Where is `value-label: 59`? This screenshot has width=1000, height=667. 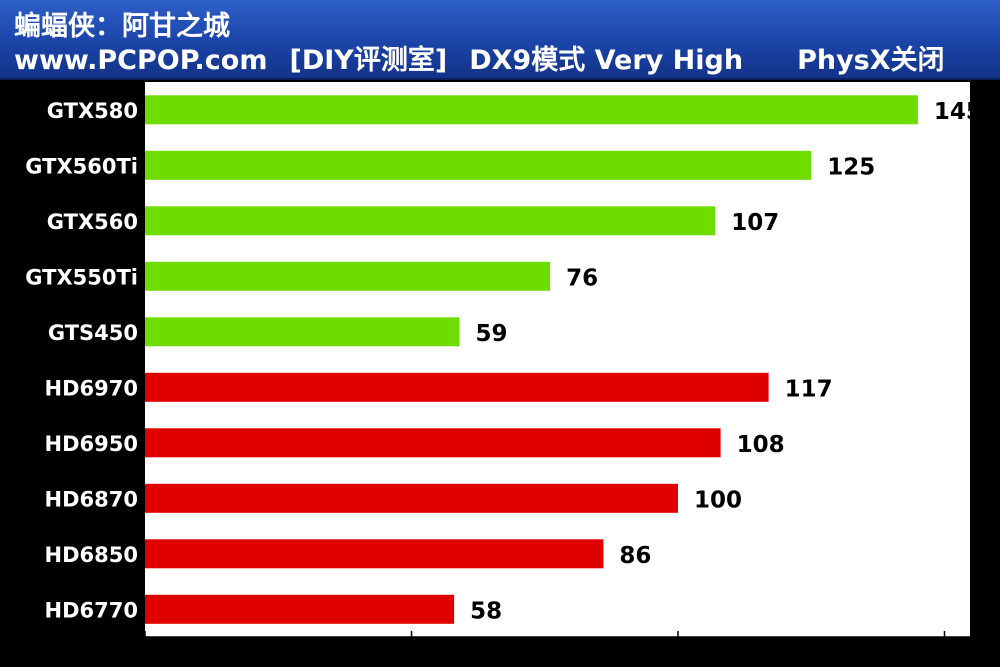
value-label: 59 is located at coordinates (492, 334).